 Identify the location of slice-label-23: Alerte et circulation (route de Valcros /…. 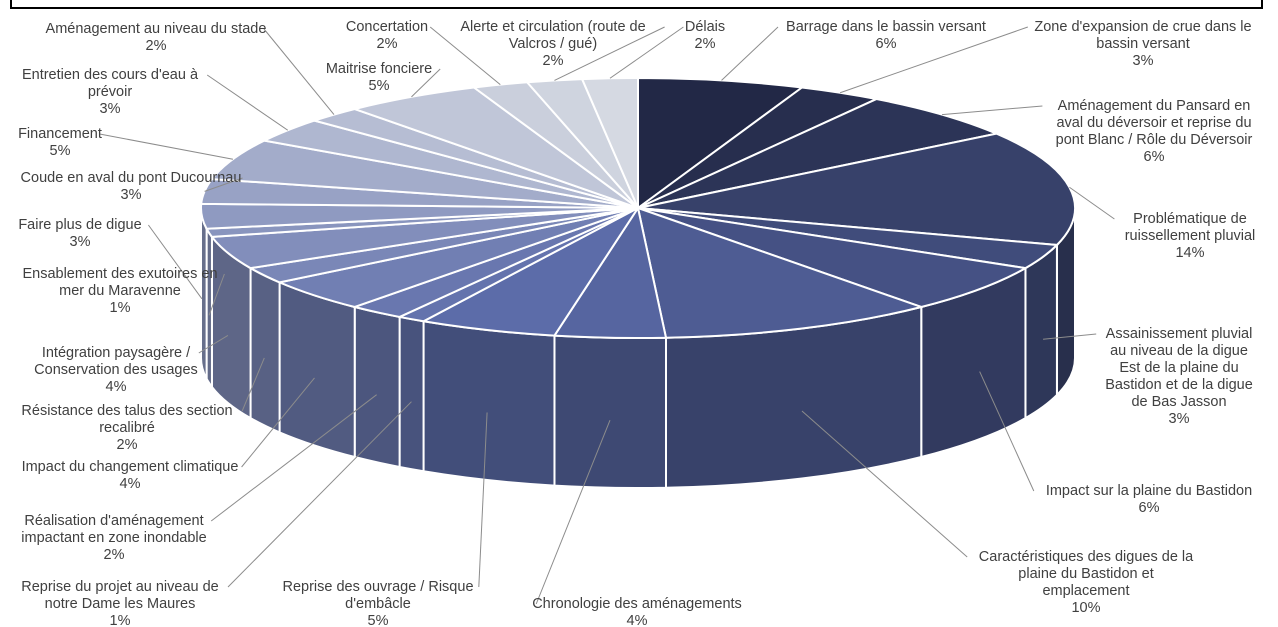
(552, 44).